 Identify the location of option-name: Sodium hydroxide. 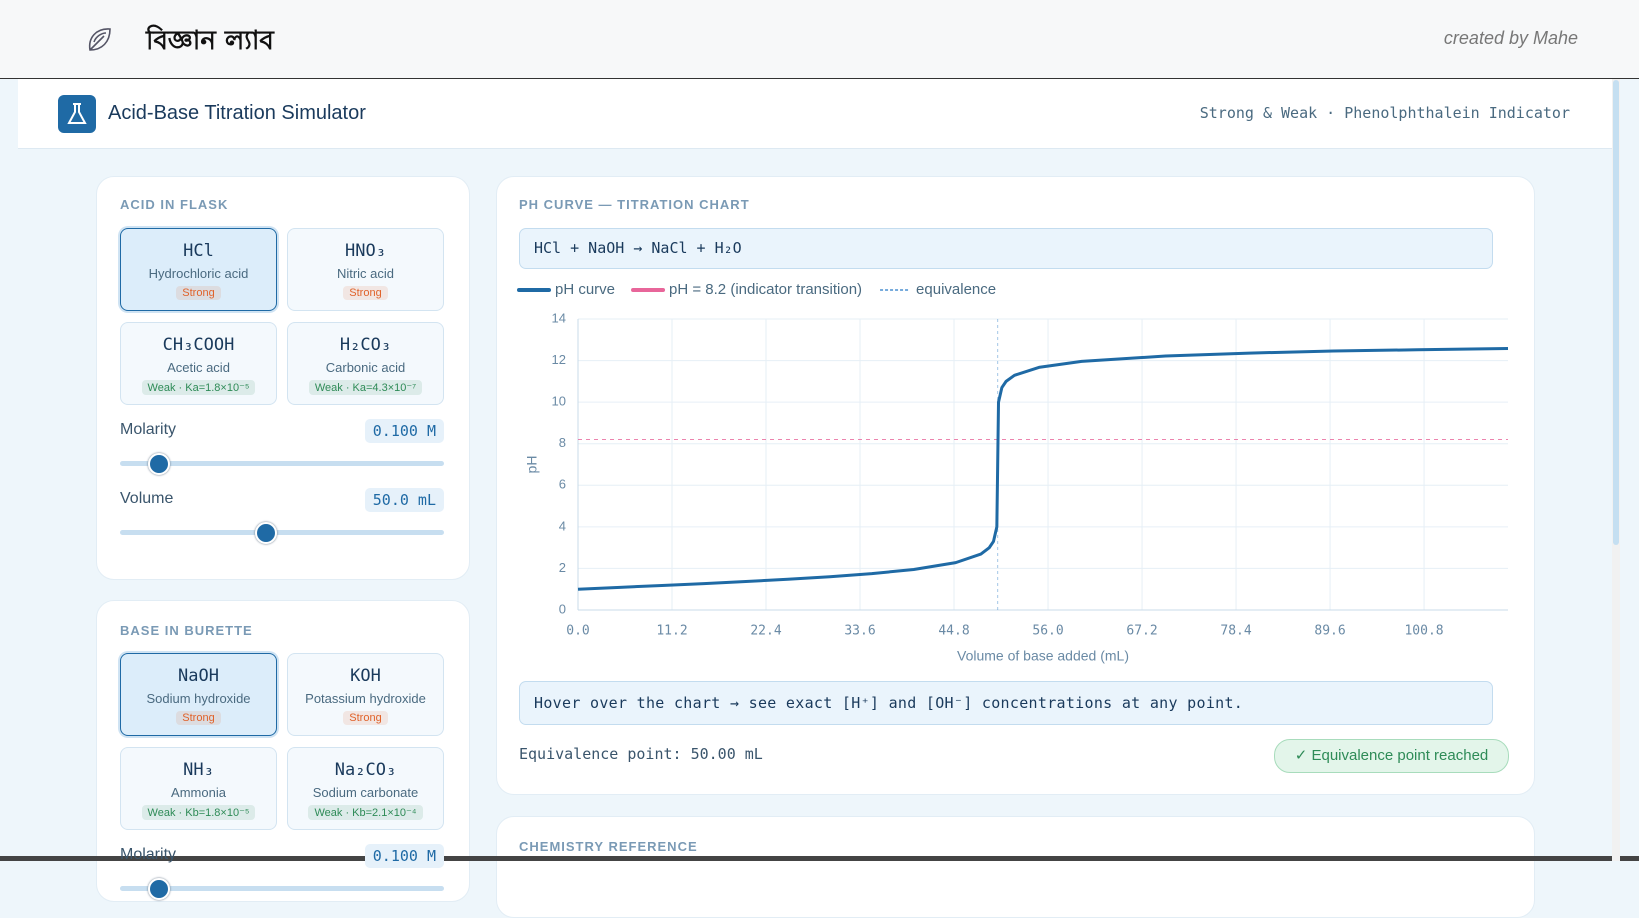
(198, 698).